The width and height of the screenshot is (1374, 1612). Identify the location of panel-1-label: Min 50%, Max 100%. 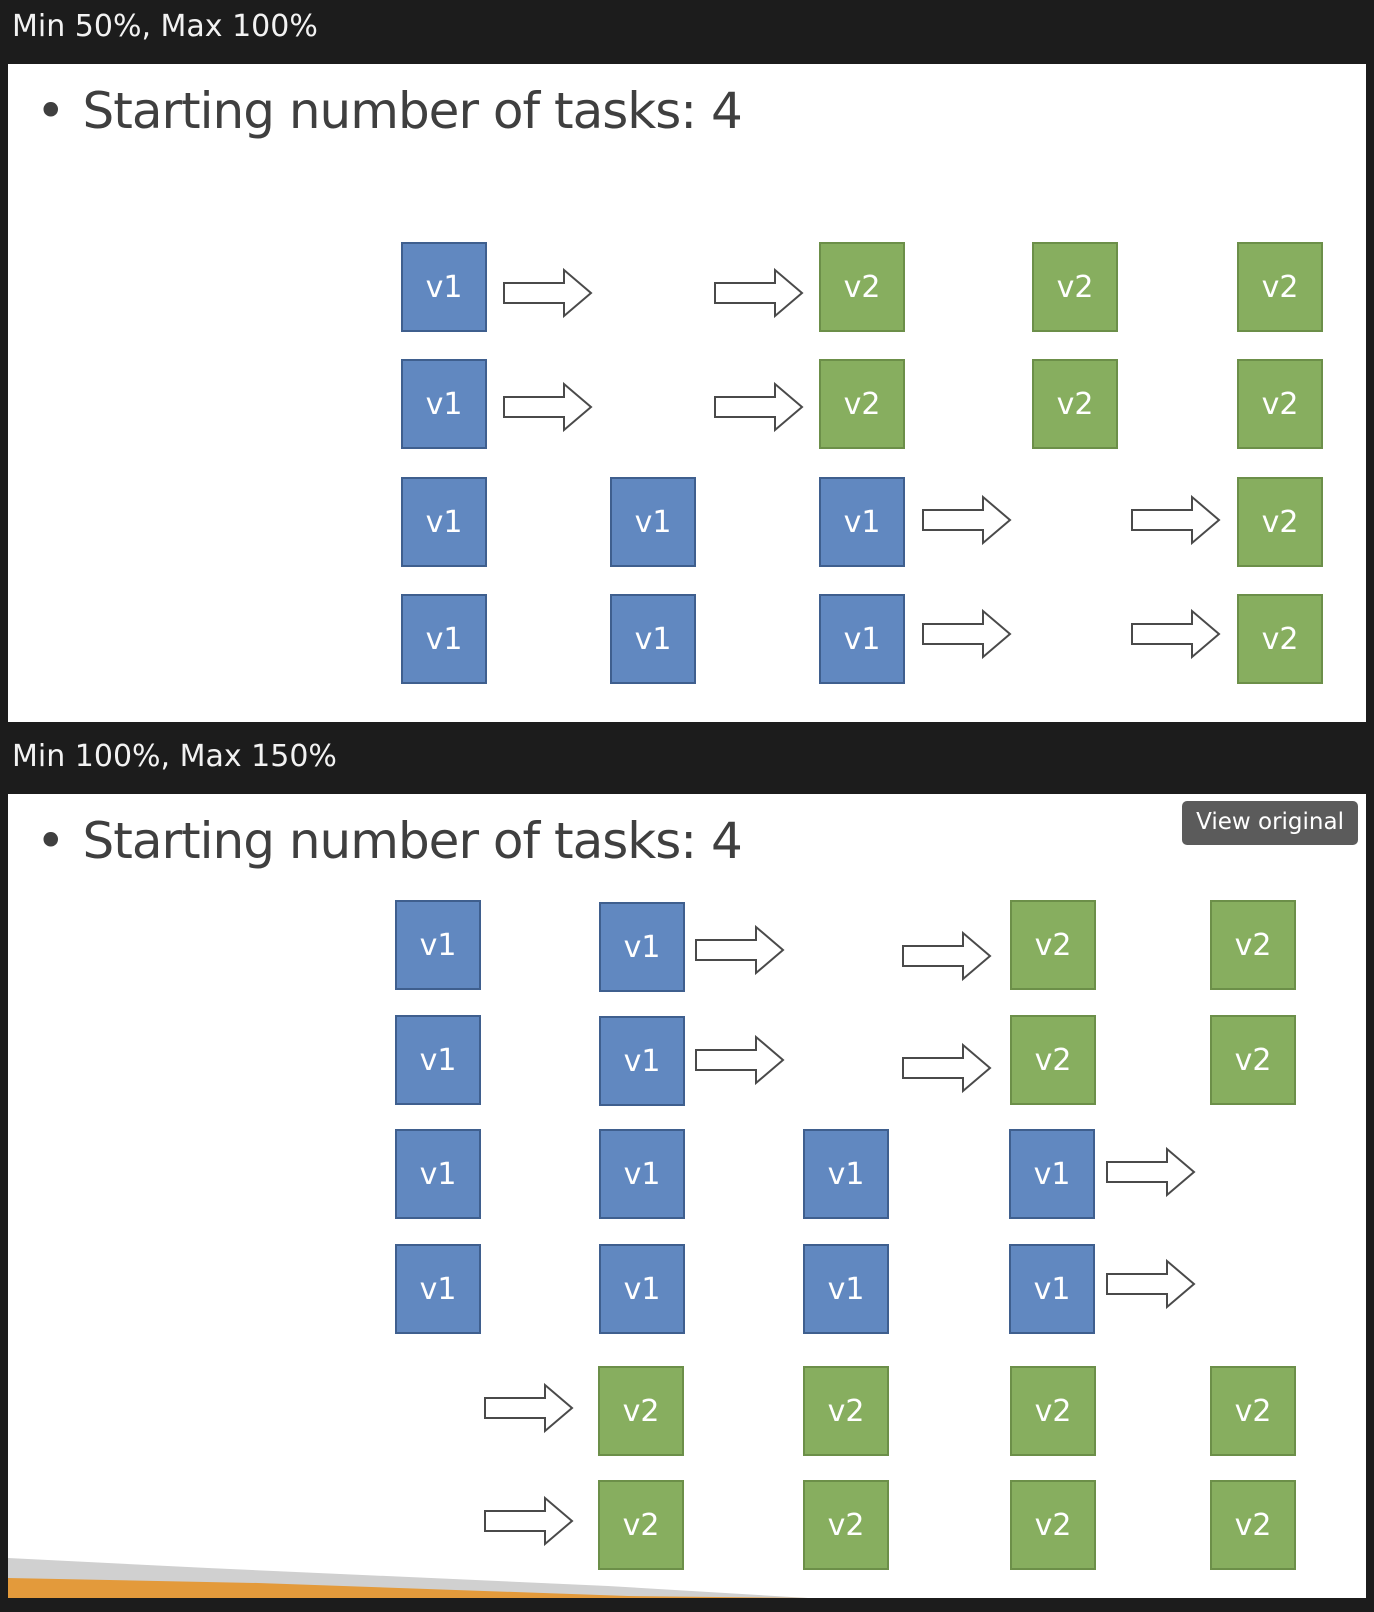
(165, 26).